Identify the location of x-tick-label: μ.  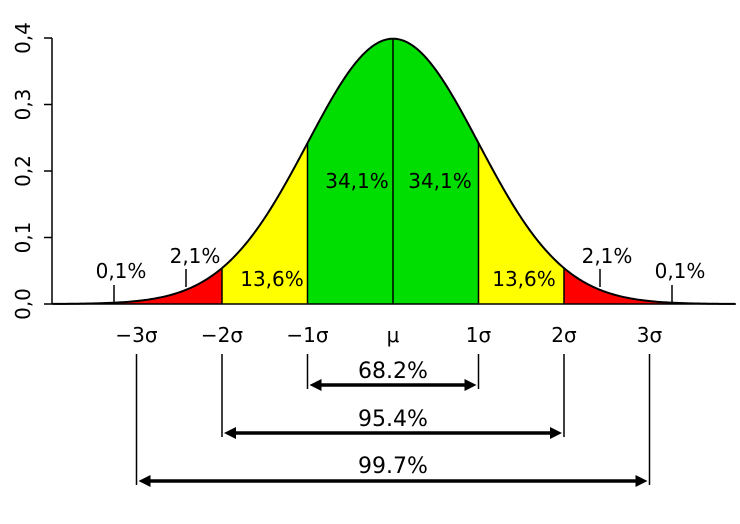
(393, 335).